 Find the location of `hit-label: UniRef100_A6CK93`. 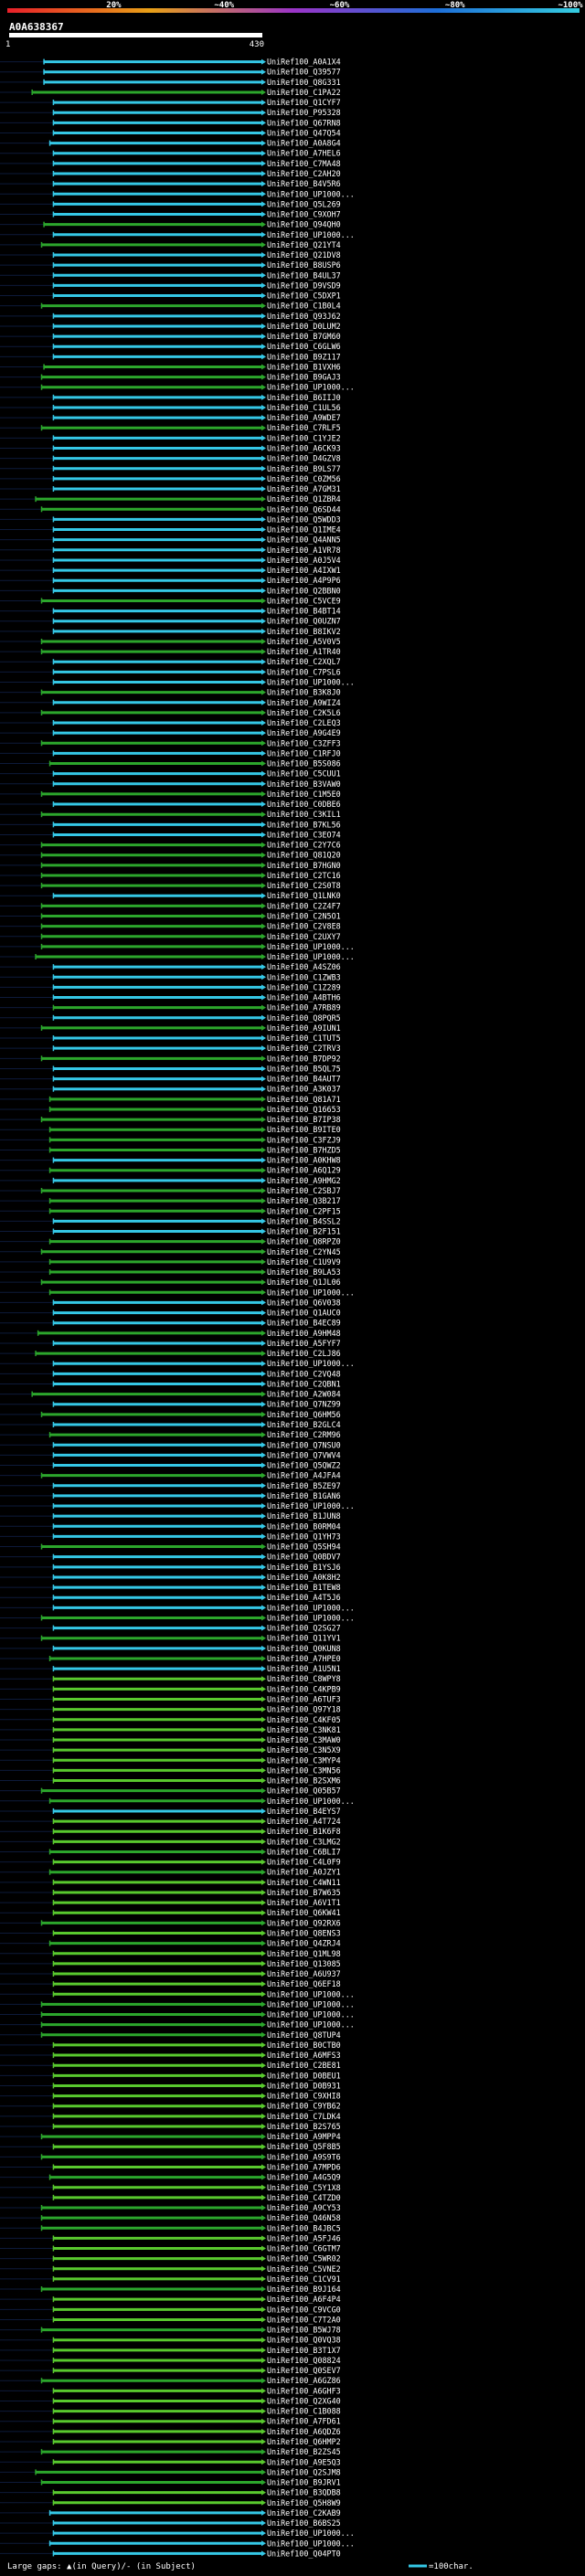

hit-label: UniRef100_A6CK93 is located at coordinates (304, 448).